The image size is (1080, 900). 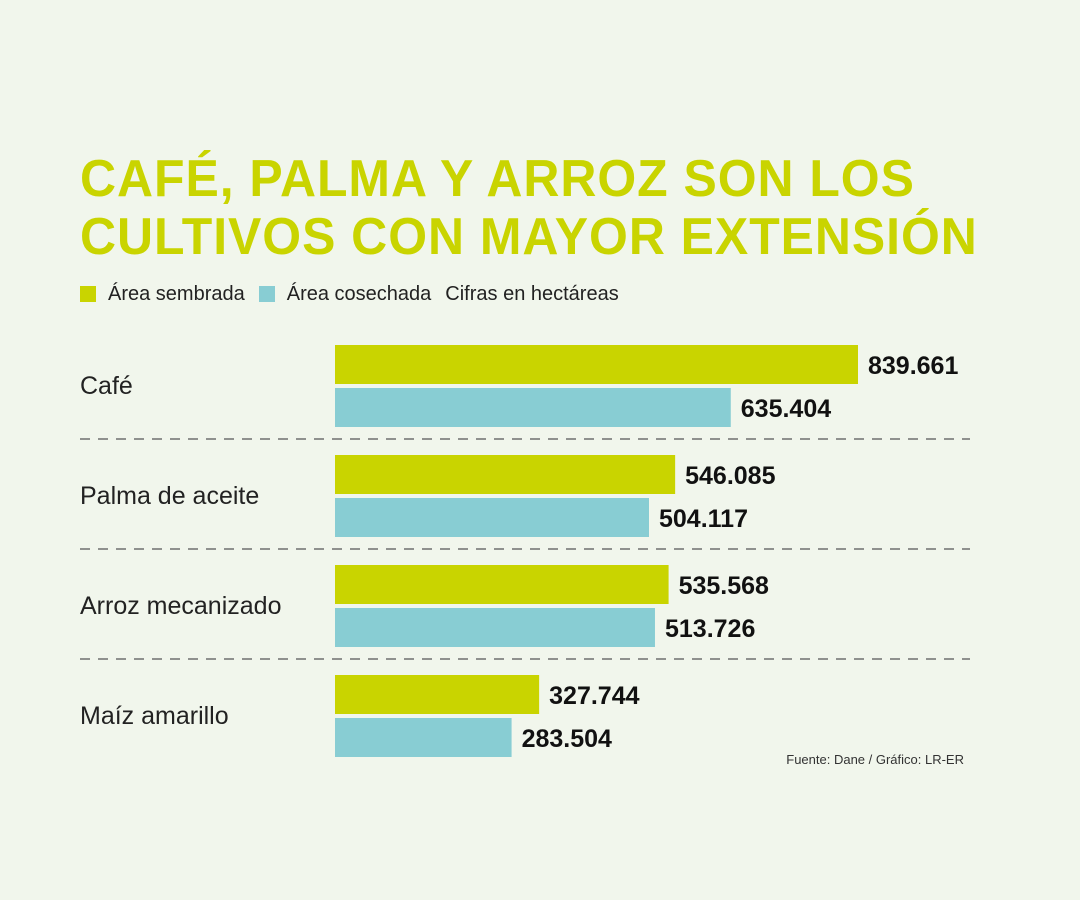 What do you see at coordinates (710, 629) in the screenshot?
I see `value-label-cosechada-arroz-mecanizado: 513.726` at bounding box center [710, 629].